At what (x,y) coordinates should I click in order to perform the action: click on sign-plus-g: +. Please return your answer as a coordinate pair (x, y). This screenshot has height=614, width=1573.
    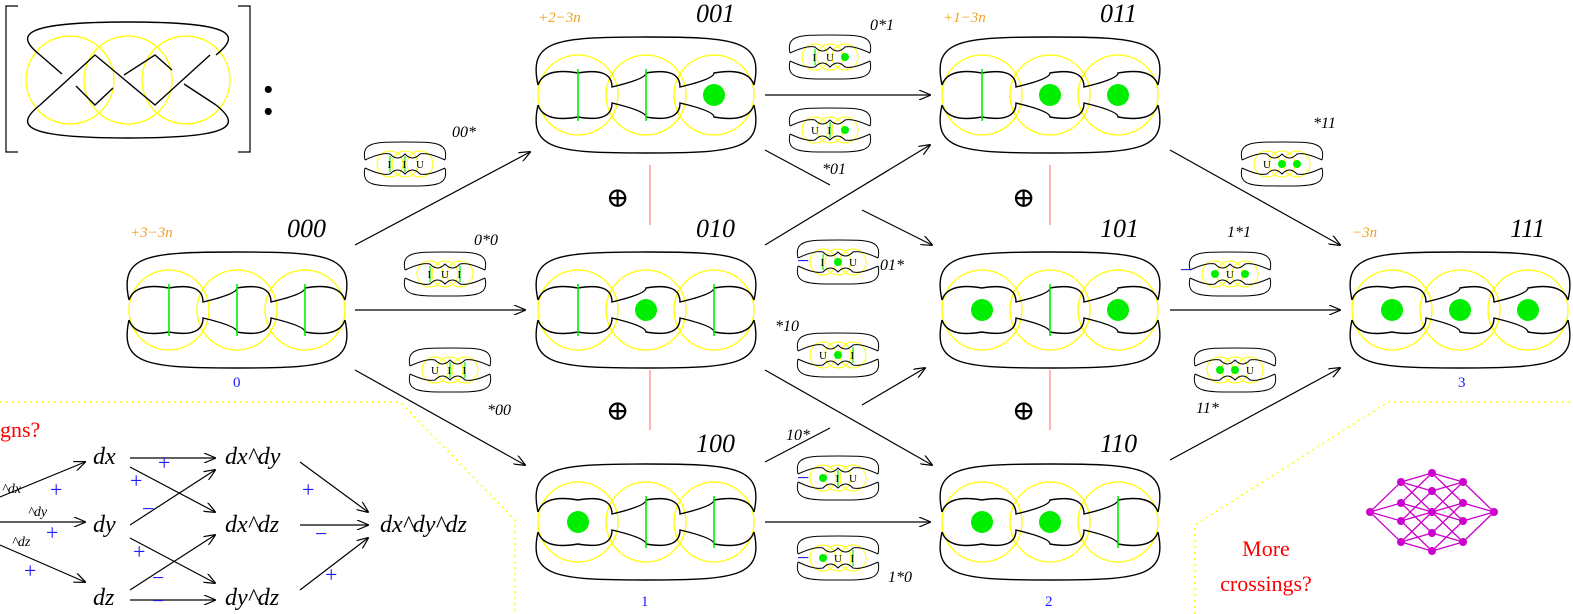
    Looking at the image, I should click on (139, 551).